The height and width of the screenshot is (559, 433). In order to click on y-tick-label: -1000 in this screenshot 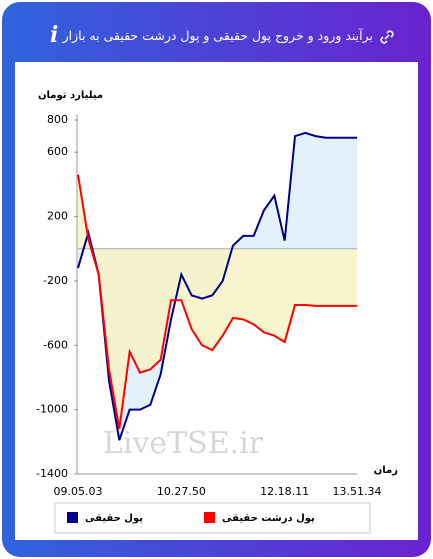, I will do `click(52, 409)`.